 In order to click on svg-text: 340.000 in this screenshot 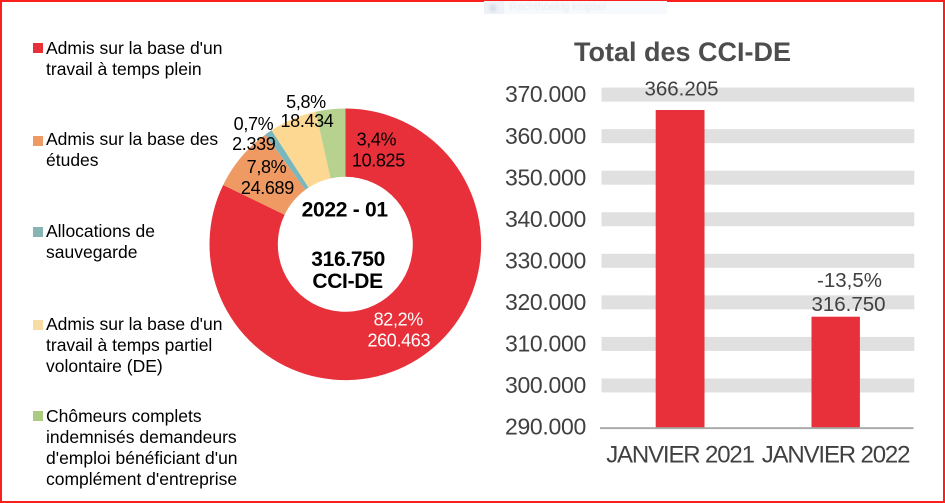, I will do `click(545, 219)`.